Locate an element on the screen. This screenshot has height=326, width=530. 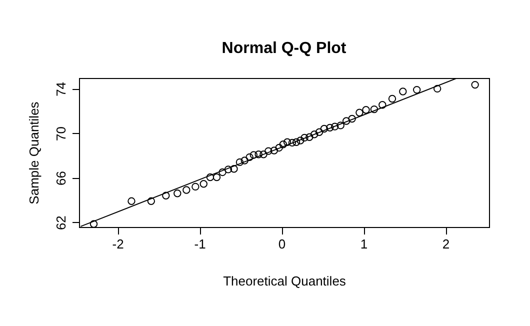
x-axis-title: Theoretical Quantiles is located at coordinates (284, 281).